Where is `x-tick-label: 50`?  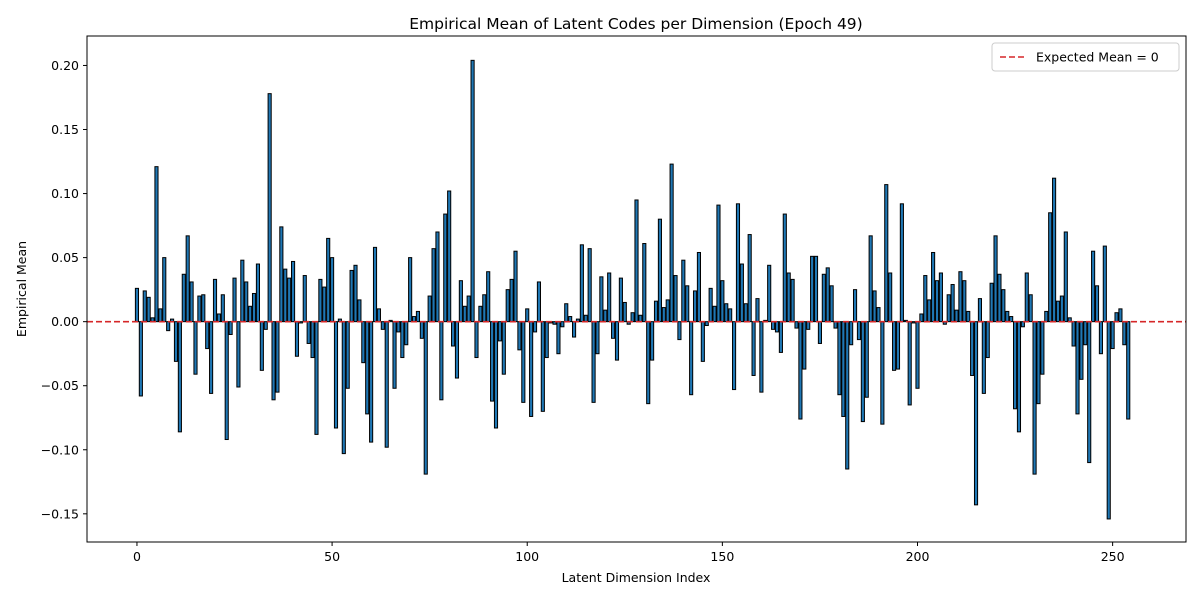
x-tick-label: 50 is located at coordinates (332, 556).